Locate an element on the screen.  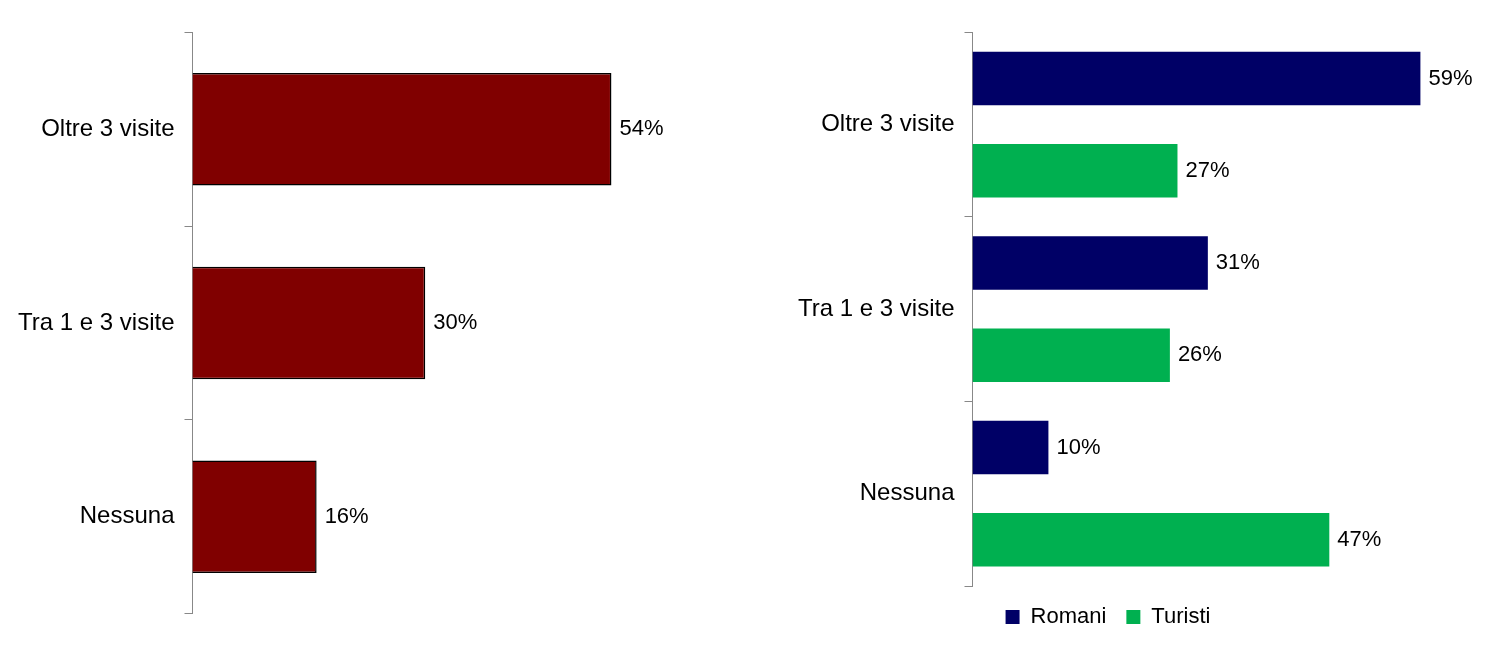
data-label: 27% is located at coordinates (1207, 169).